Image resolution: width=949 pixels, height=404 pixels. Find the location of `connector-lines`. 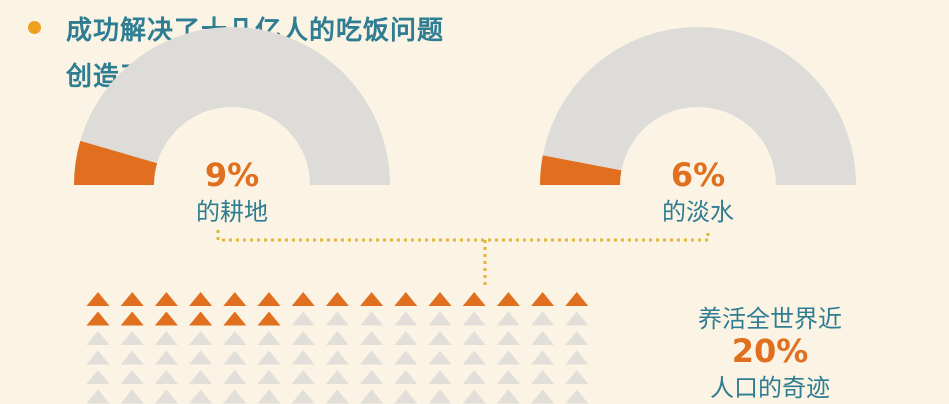

connector-lines is located at coordinates (463, 257).